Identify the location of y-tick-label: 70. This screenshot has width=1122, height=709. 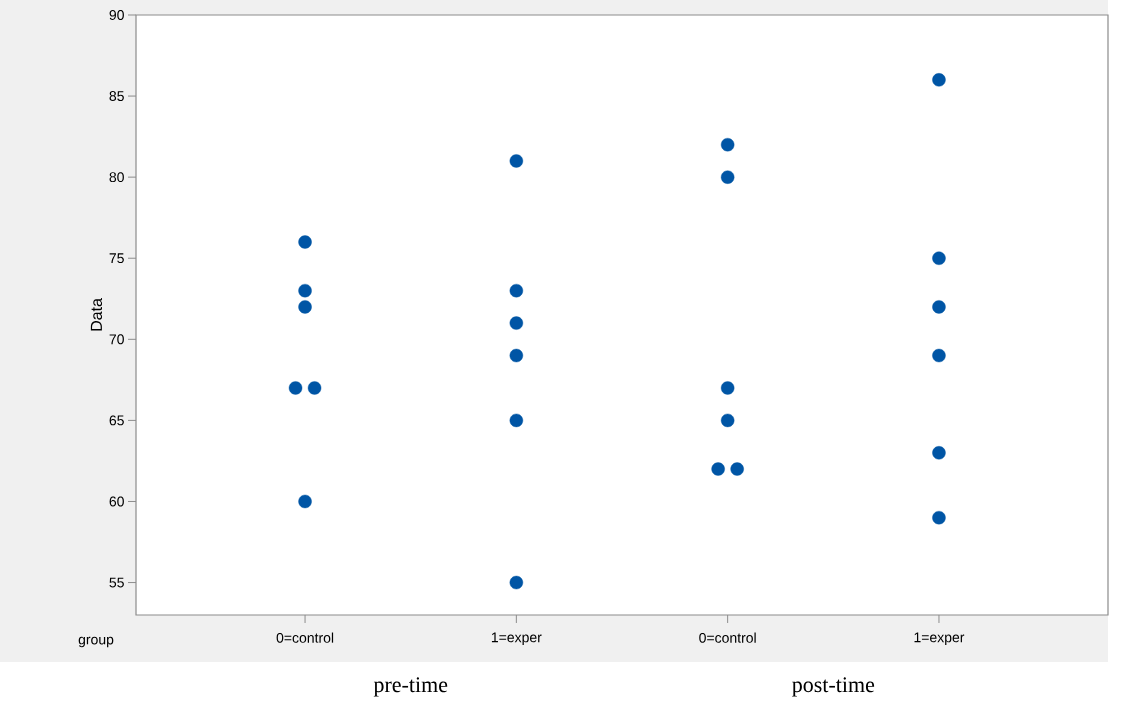
(116, 339).